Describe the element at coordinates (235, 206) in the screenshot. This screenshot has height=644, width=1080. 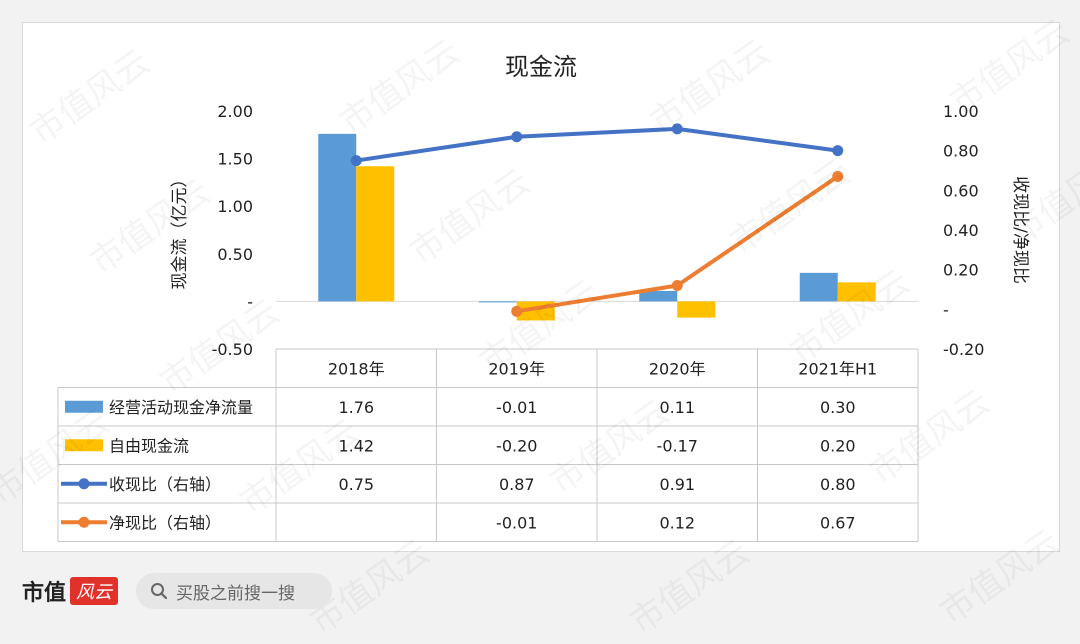
I see `y-left-tick-label: 1.00` at that location.